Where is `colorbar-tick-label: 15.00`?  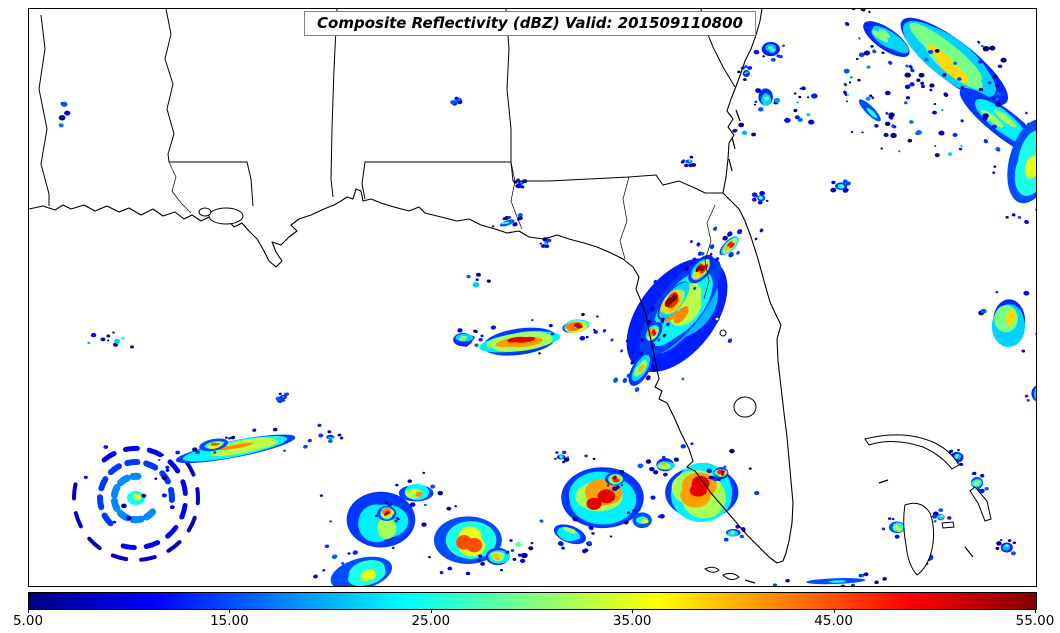
colorbar-tick-label: 15.00 is located at coordinates (229, 621).